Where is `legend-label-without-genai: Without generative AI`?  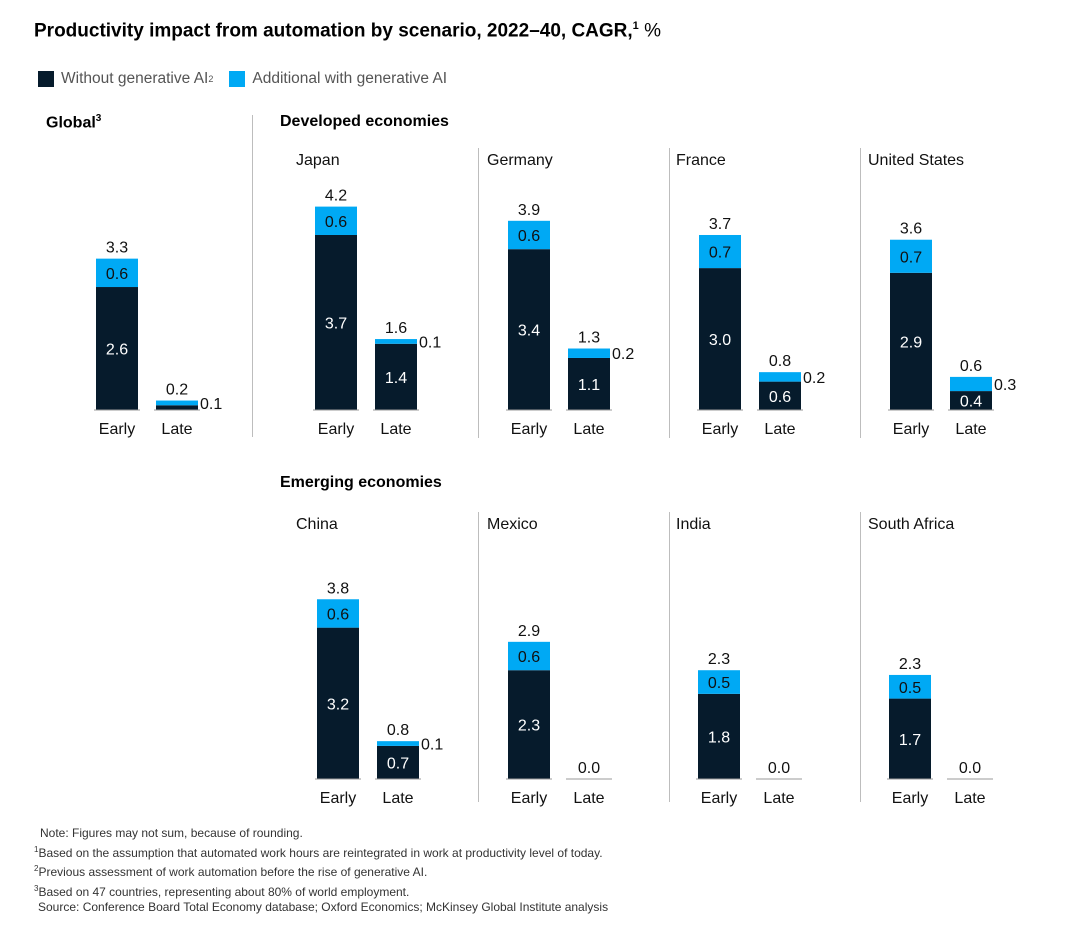 legend-label-without-genai: Without generative AI is located at coordinates (135, 78).